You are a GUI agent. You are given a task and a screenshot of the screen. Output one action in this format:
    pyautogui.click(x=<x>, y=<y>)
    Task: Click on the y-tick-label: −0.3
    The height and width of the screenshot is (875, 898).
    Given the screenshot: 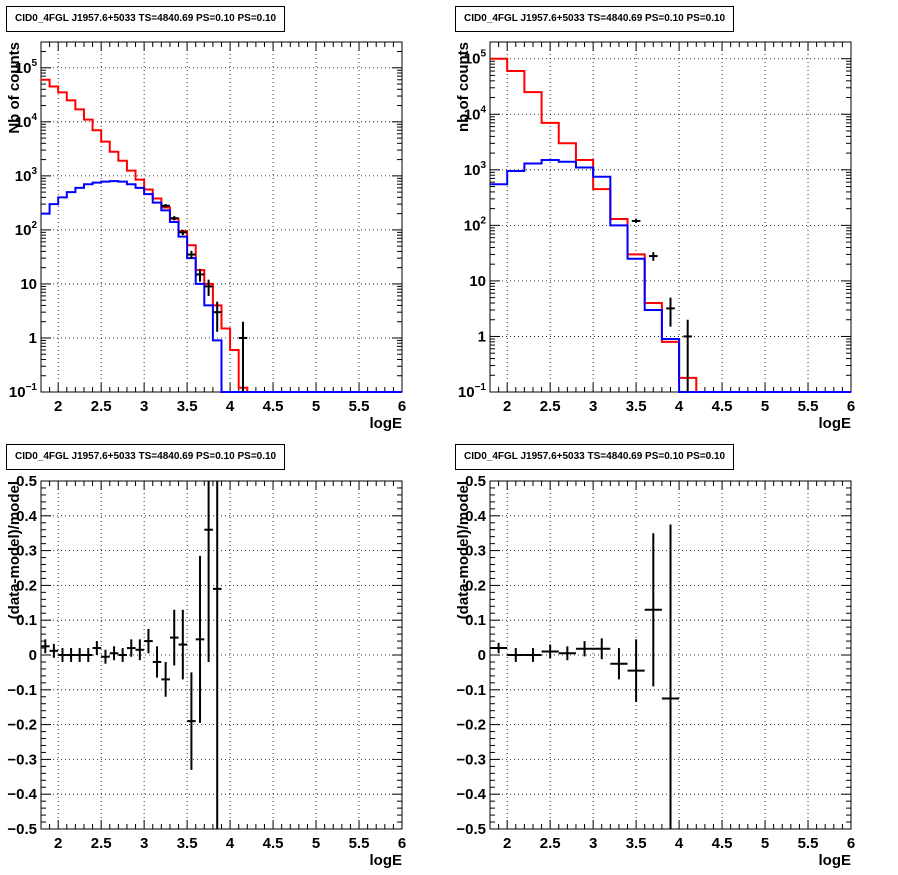 What is the action you would take?
    pyautogui.click(x=471, y=759)
    